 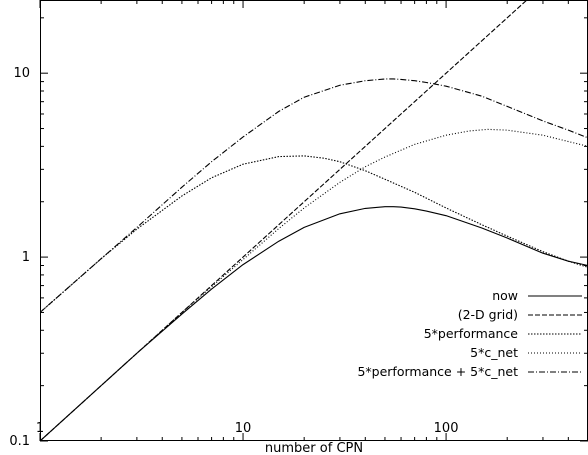 What do you see at coordinates (40, 428) in the screenshot?
I see `x-tick-label: 1` at bounding box center [40, 428].